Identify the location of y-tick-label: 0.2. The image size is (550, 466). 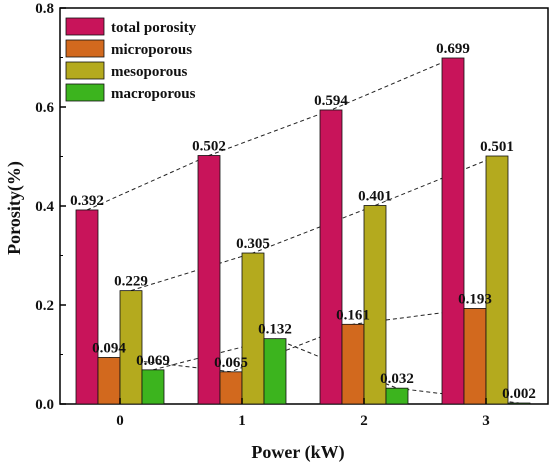
(44, 306).